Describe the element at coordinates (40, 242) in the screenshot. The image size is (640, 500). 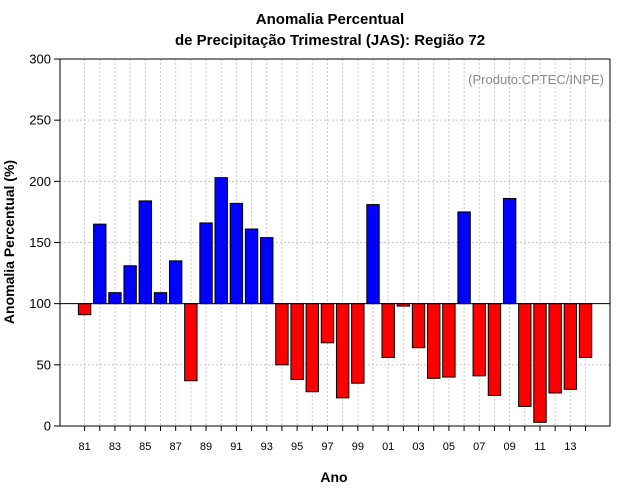
I see `y-tick-label: 150` at that location.